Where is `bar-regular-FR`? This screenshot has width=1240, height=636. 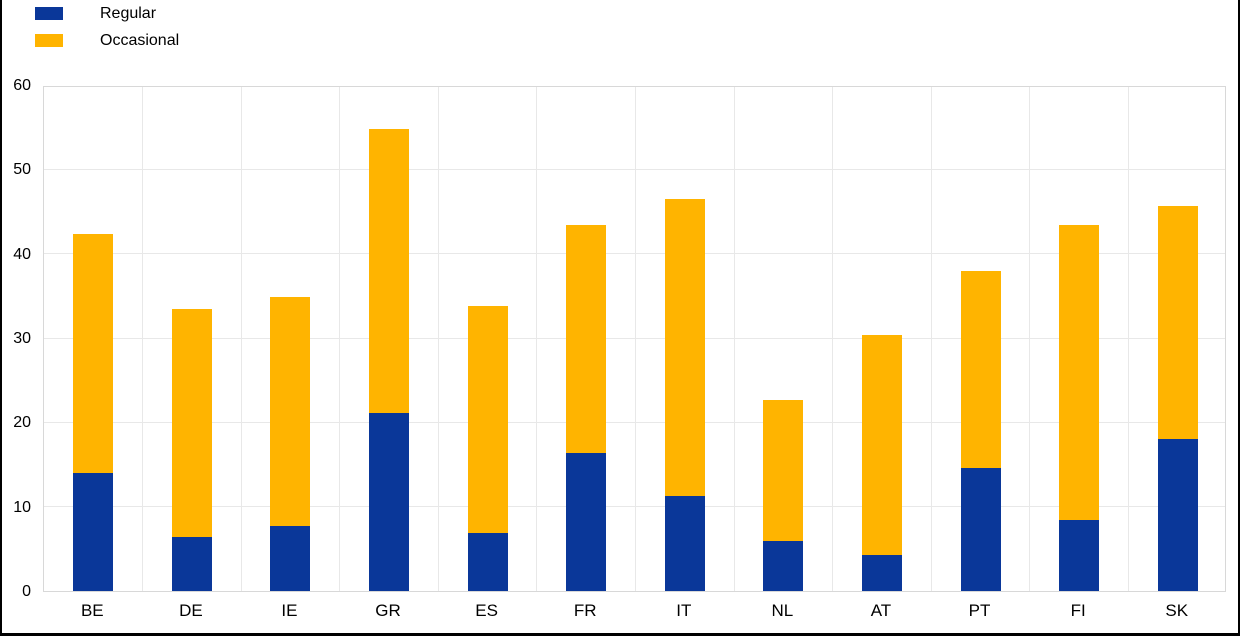 bar-regular-FR is located at coordinates (586, 521).